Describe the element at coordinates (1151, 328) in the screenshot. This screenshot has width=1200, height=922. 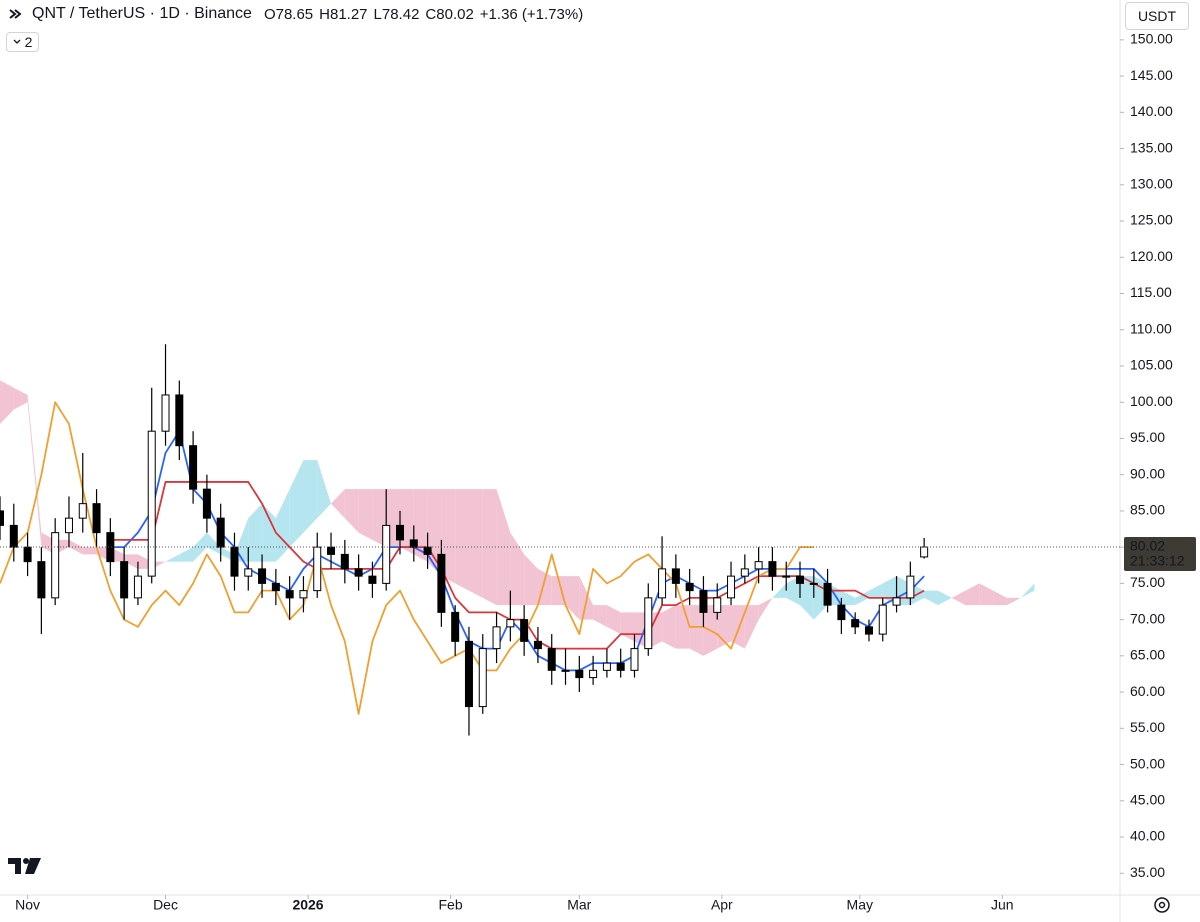
I see `y-tick-label: 110.00` at that location.